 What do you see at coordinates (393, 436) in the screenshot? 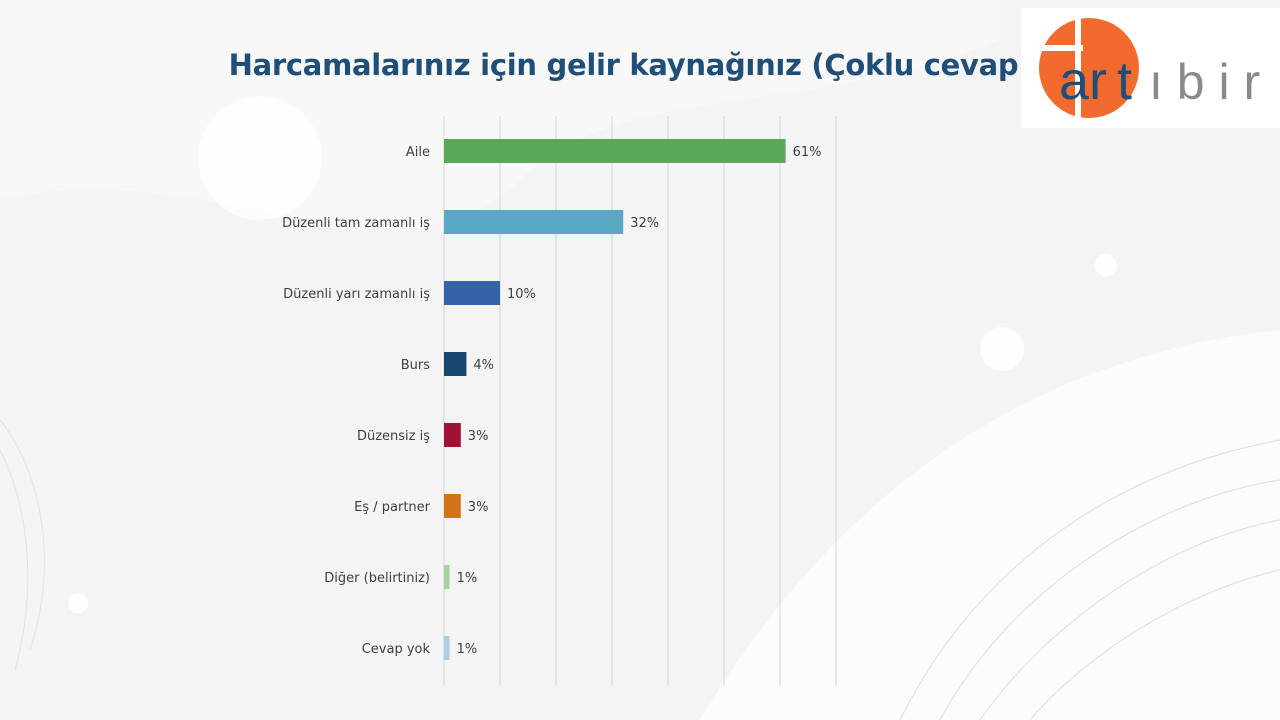
I see `category-label: Düzensiz iş` at bounding box center [393, 436].